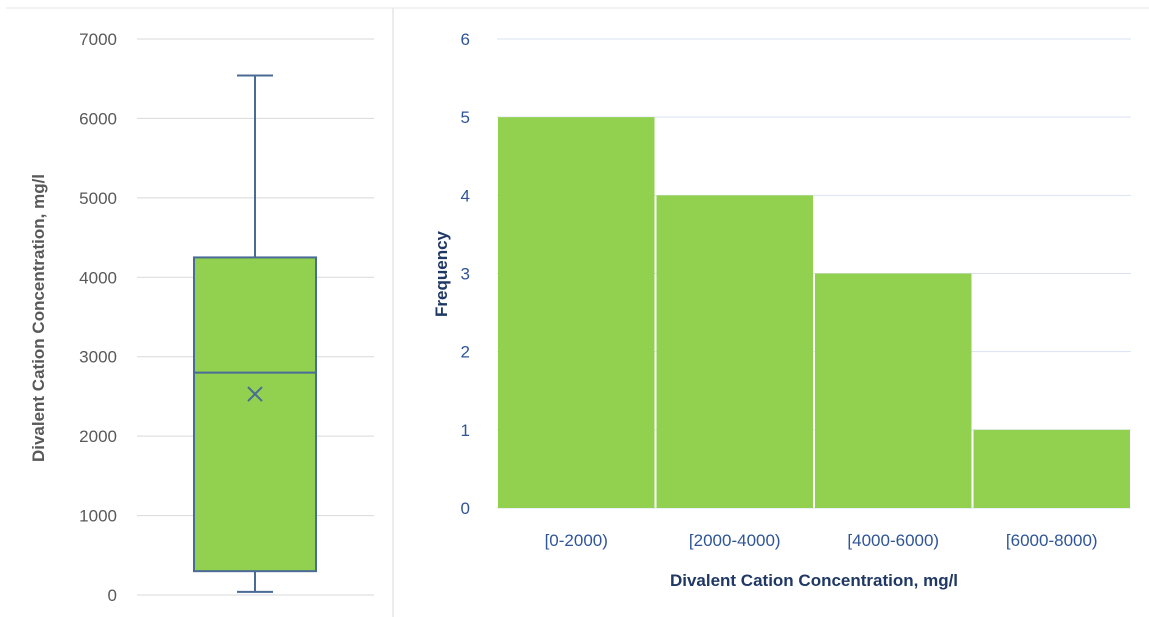 This screenshot has height=617, width=1149. I want to click on histogram-y-tick-label: 6, so click(465, 39).